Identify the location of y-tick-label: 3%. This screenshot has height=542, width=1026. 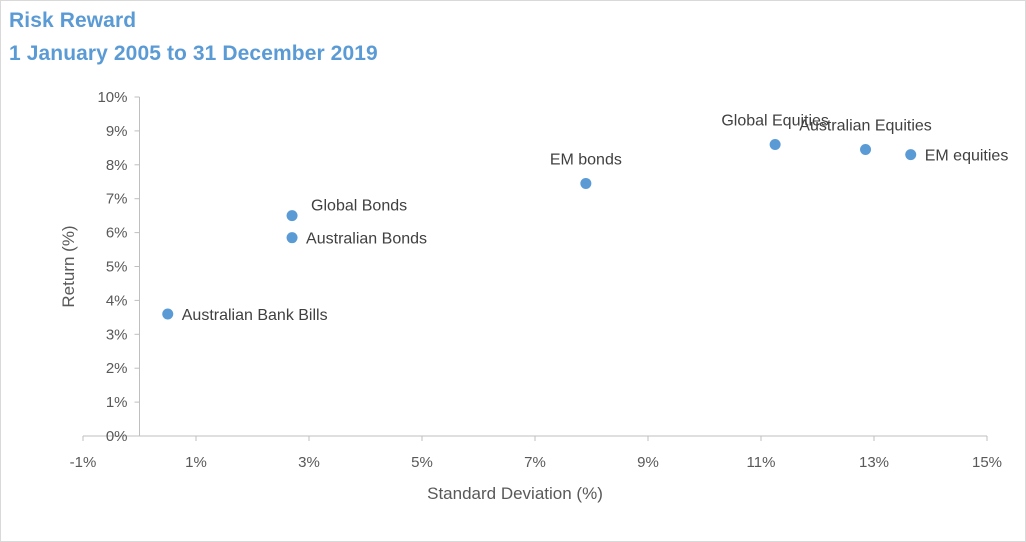
(117, 334).